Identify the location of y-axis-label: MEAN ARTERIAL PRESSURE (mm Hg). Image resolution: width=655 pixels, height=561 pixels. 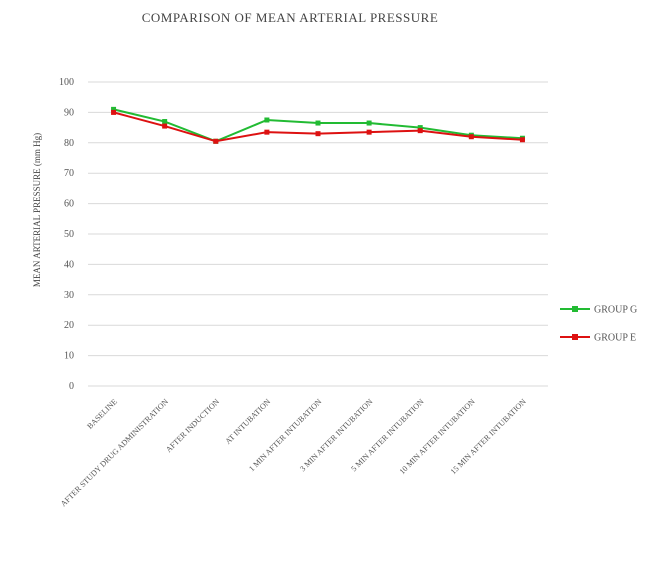
(37, 210).